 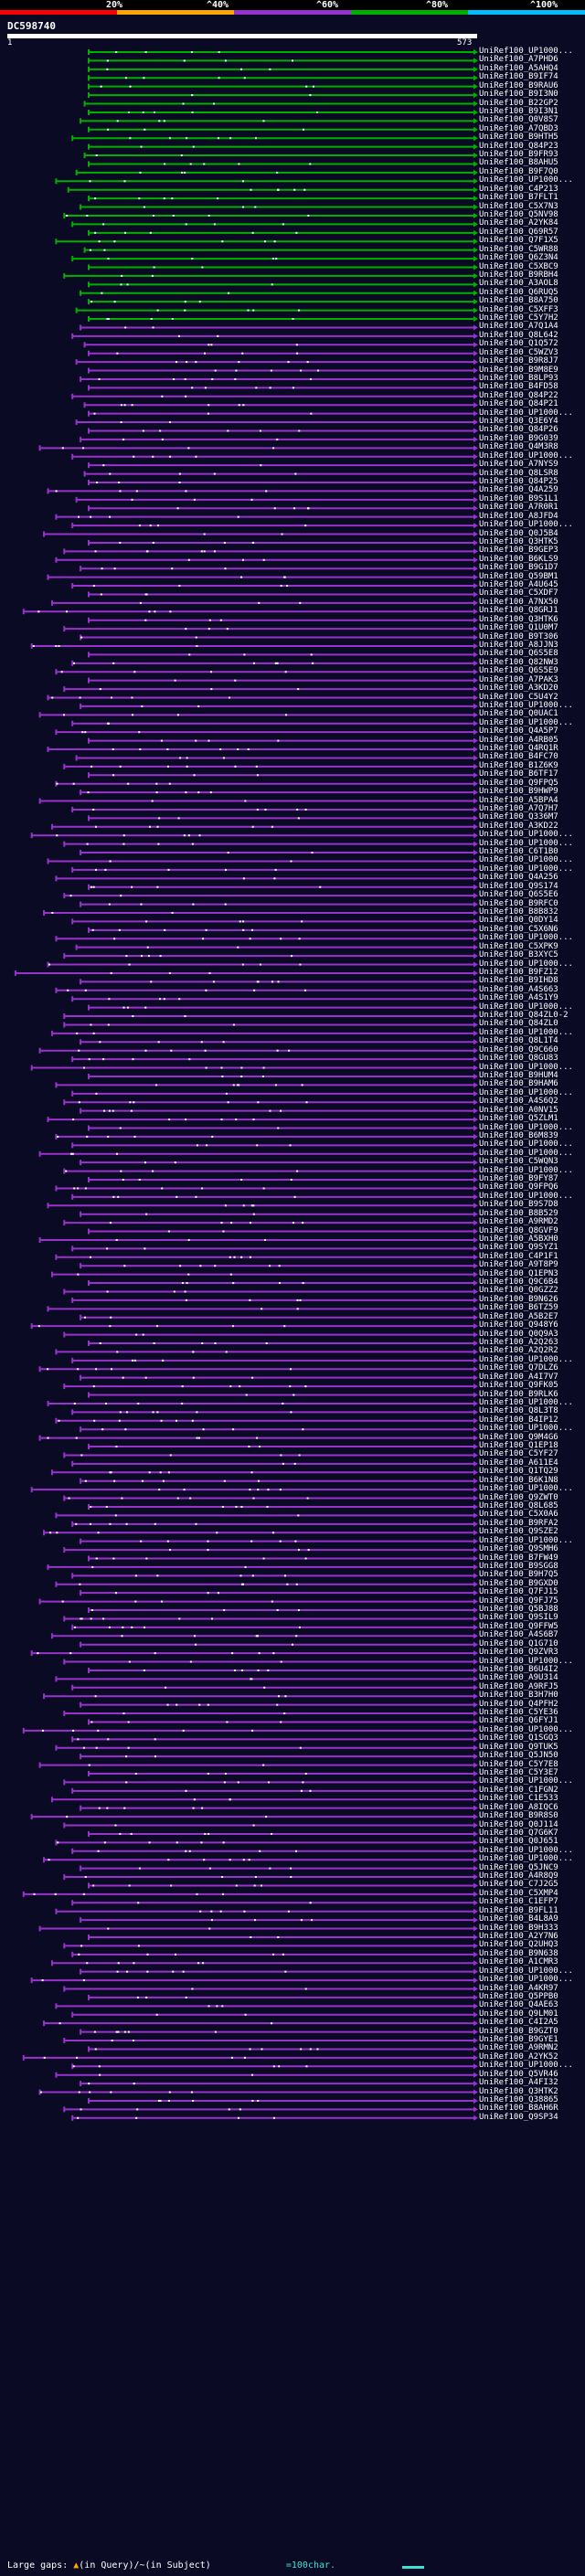 I want to click on hit-label: UniRef100_B4FC70, so click(x=518, y=757).